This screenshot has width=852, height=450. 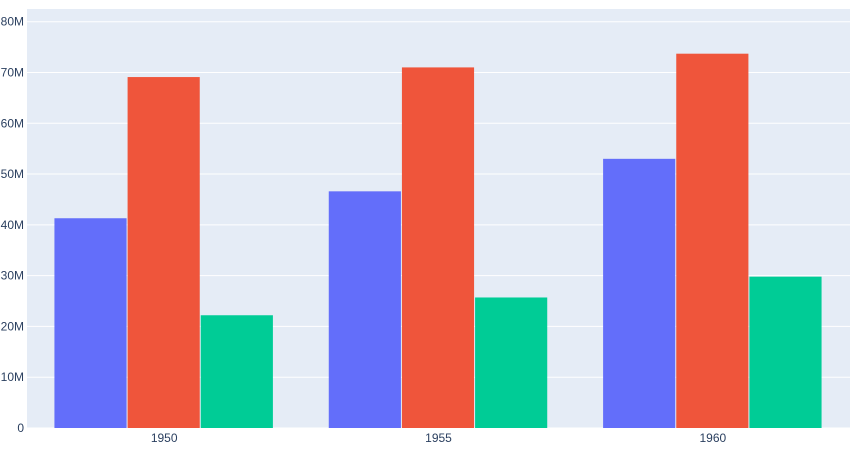 I want to click on x-tick-label: 1950, so click(x=164, y=438).